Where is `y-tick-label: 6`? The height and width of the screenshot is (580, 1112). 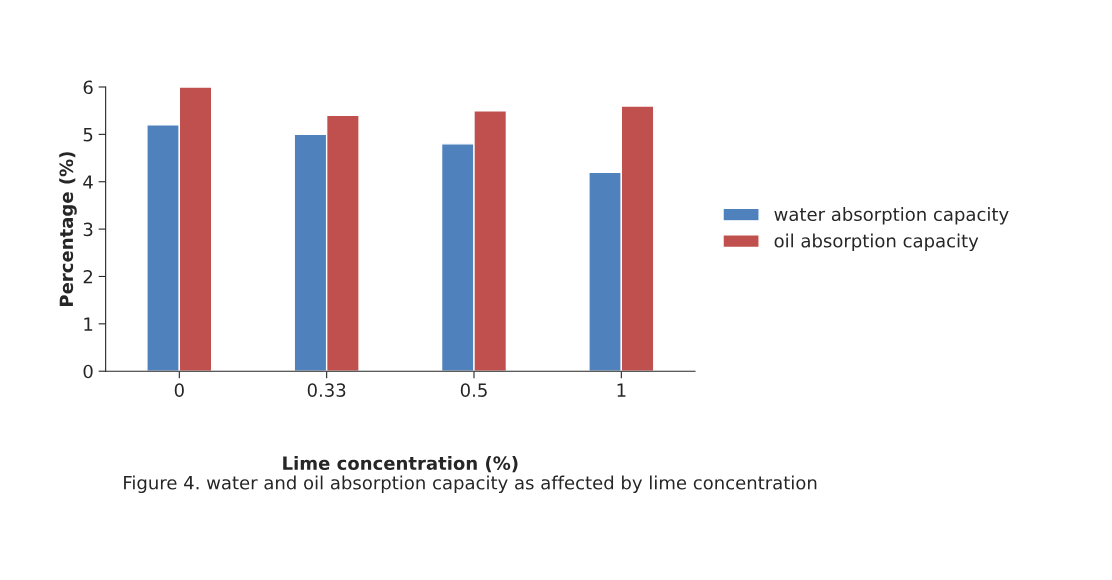
y-tick-label: 6 is located at coordinates (88, 87).